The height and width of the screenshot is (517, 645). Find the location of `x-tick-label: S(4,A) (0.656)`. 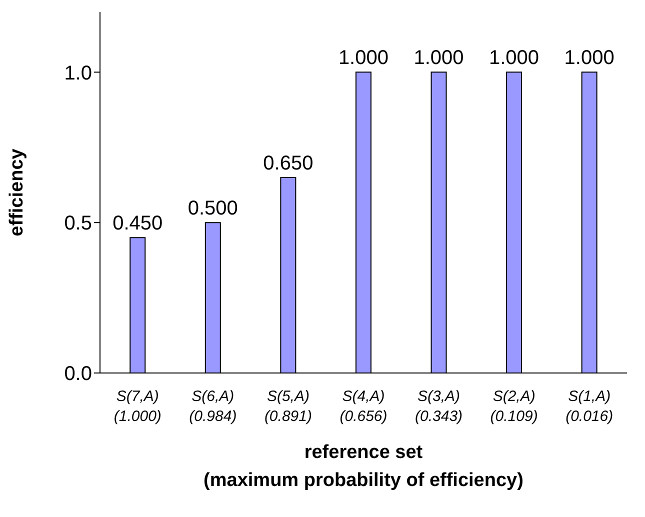

x-tick-label: S(4,A) (0.656) is located at coordinates (364, 406).